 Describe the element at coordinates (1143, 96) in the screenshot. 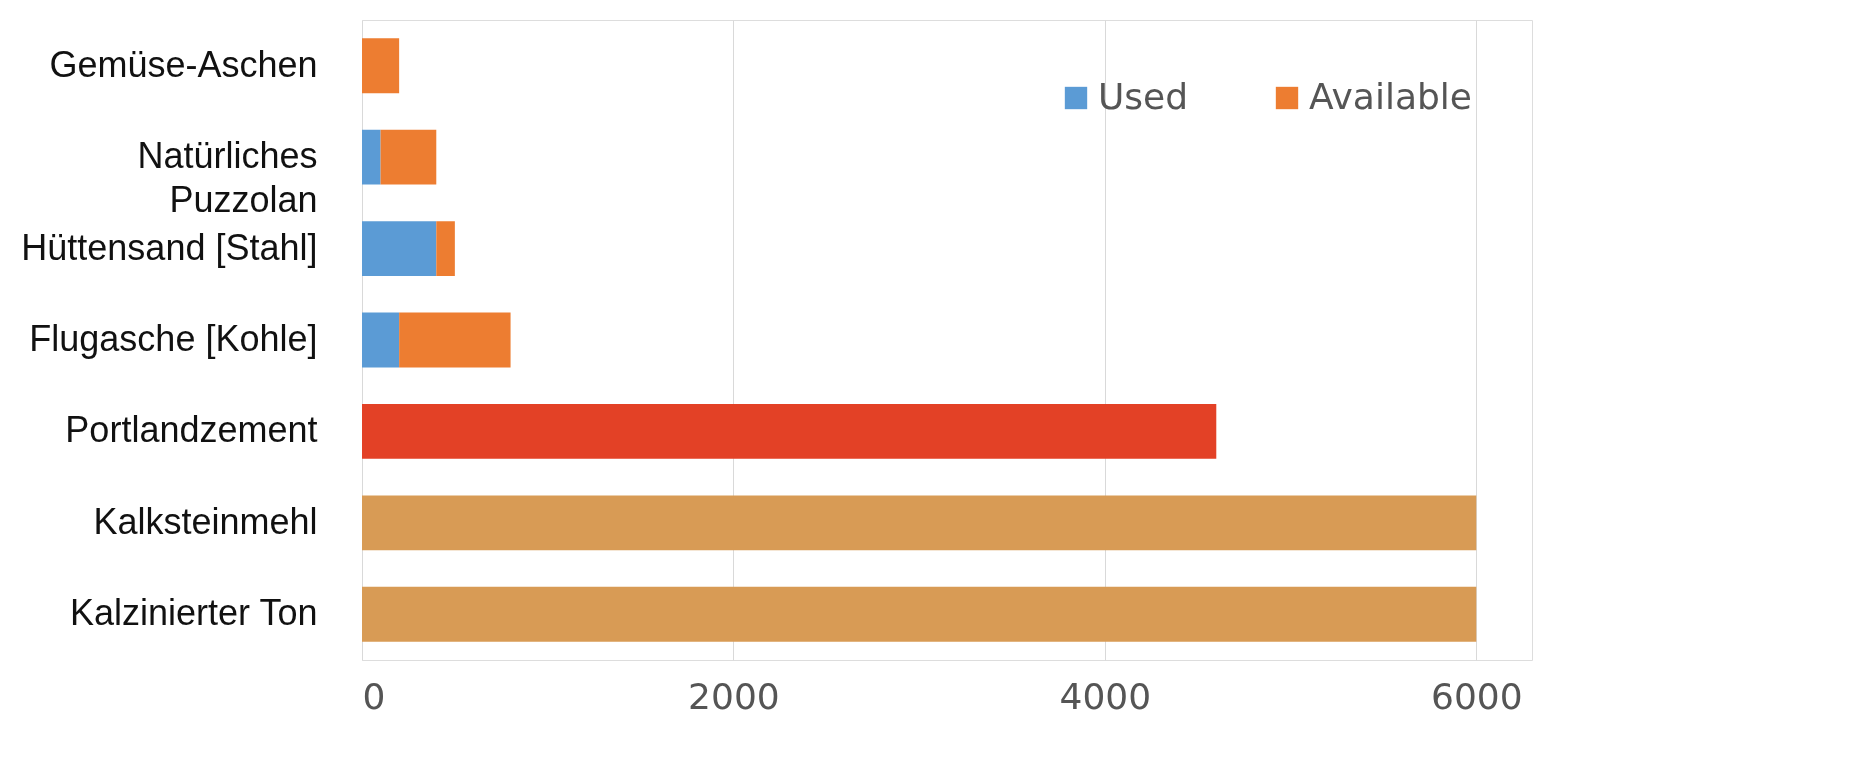

I see `legend-label: Used` at that location.